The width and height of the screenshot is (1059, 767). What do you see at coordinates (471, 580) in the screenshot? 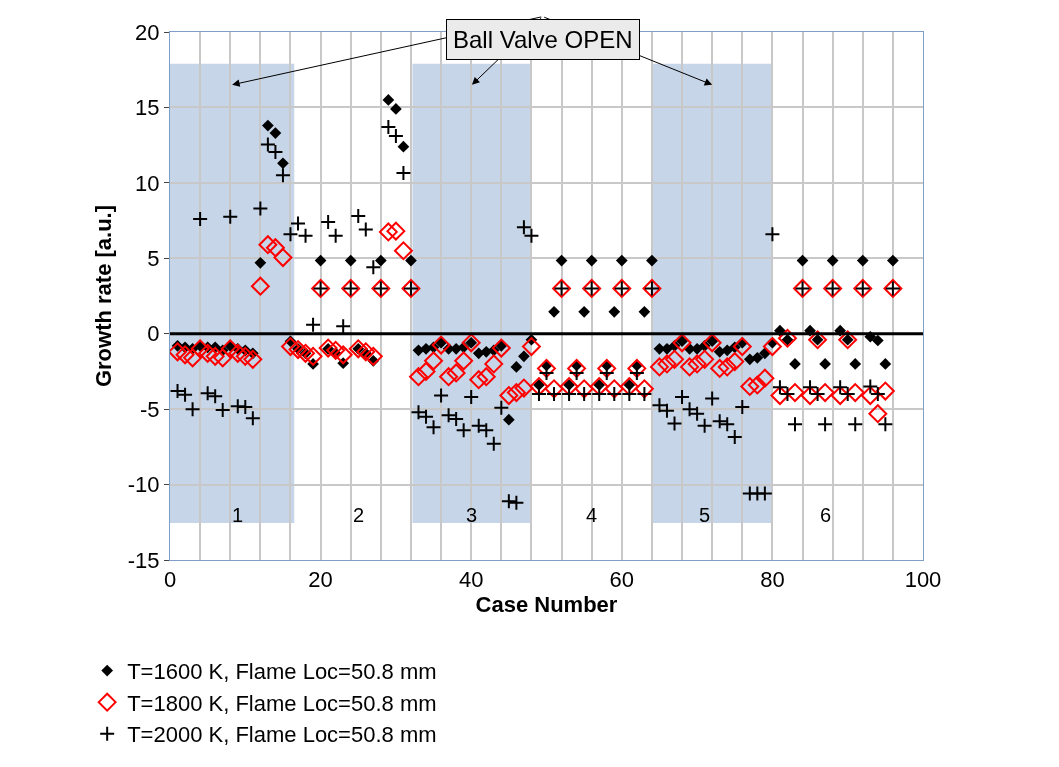
I see `x-tick-label: 40` at bounding box center [471, 580].